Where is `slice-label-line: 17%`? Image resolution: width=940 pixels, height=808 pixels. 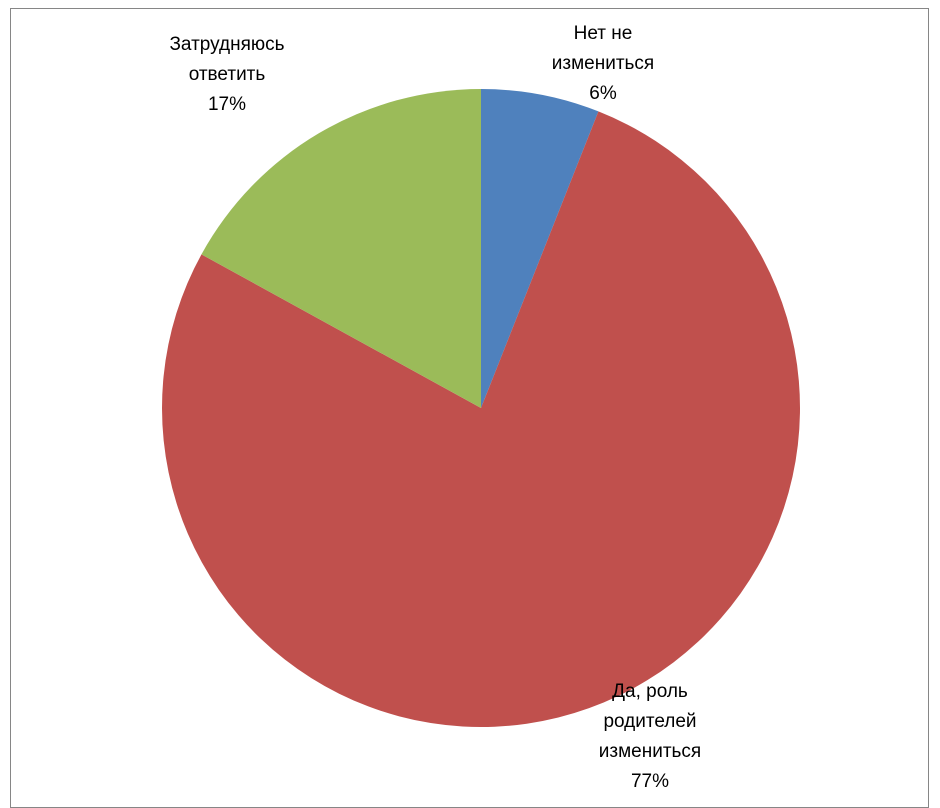
slice-label-line: 17% is located at coordinates (227, 104).